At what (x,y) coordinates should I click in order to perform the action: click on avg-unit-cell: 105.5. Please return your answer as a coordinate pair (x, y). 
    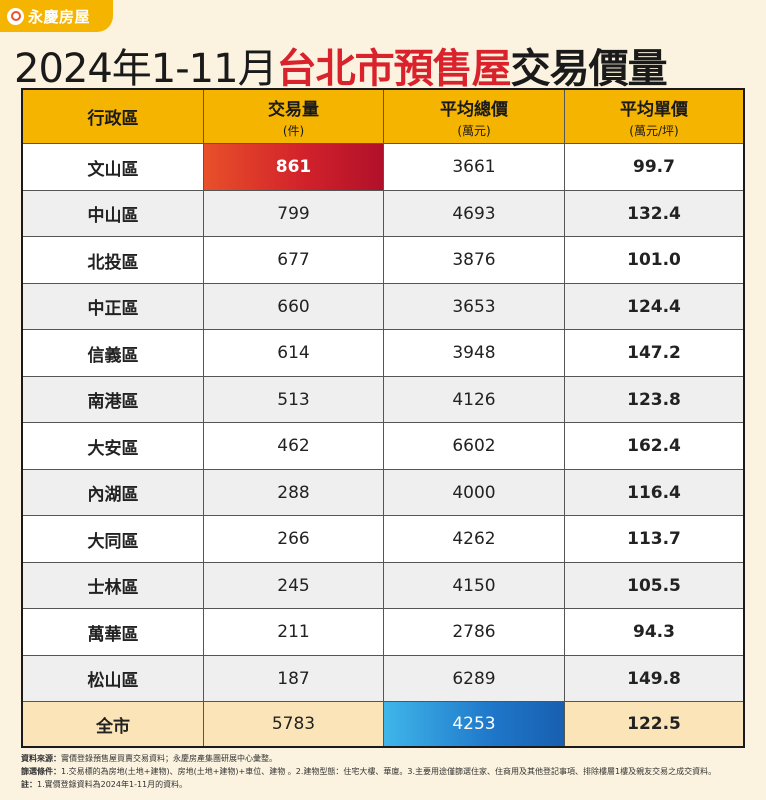
    Looking at the image, I should click on (654, 586).